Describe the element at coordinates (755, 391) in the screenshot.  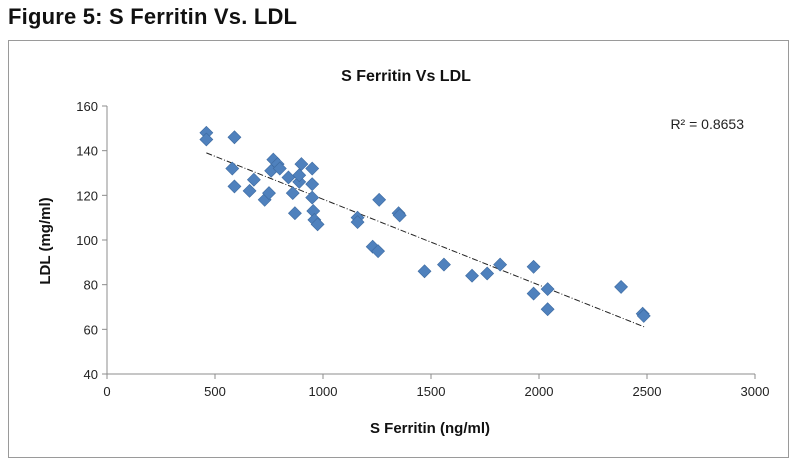
I see `x-tick-label: 3000` at that location.